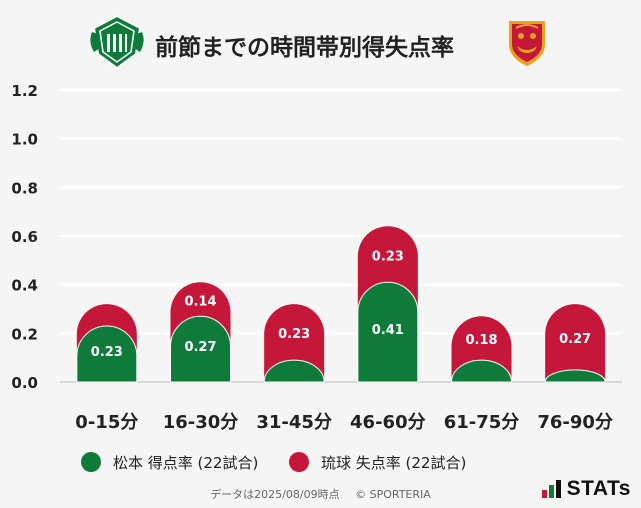 The width and height of the screenshot is (641, 508). Describe the element at coordinates (201, 422) in the screenshot. I see `x-tick-label: 16-30分` at that location.